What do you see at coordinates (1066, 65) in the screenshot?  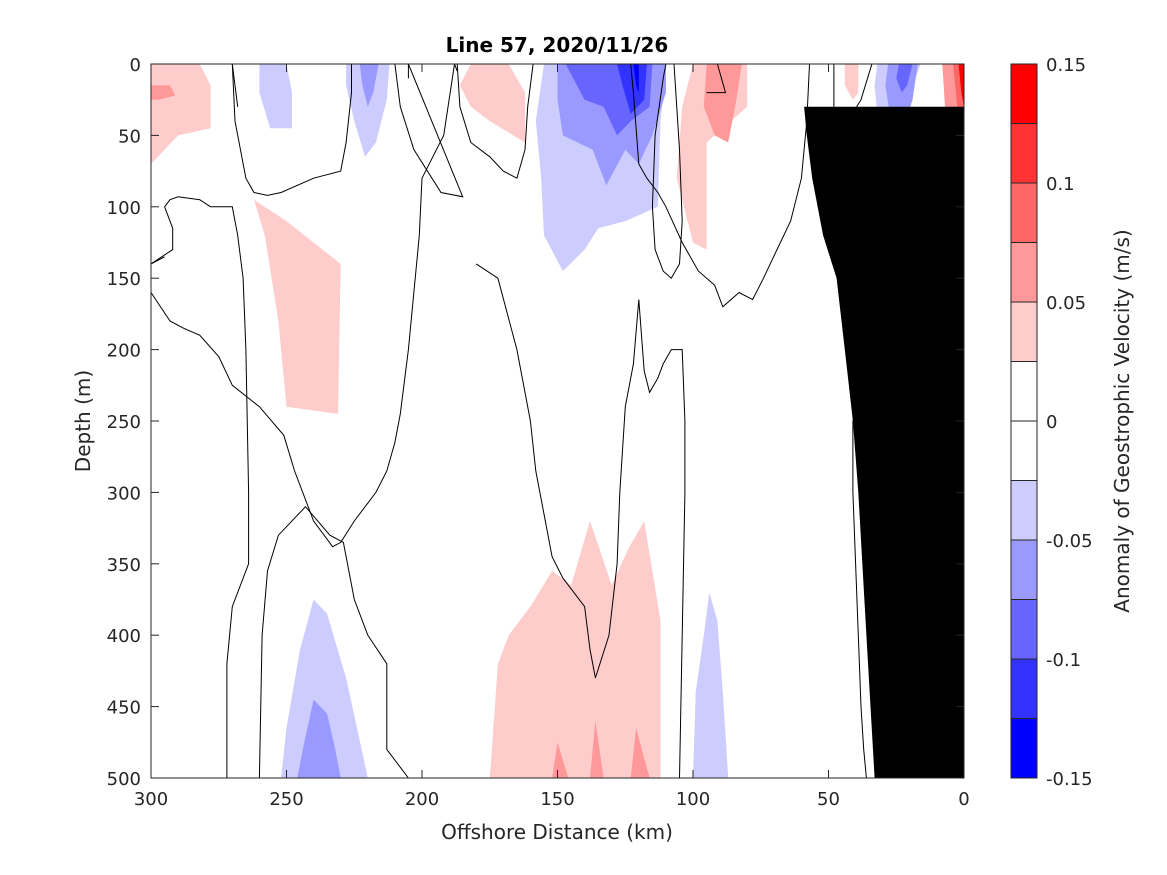 I see `colorbar-tick-label: 0.15` at bounding box center [1066, 65].